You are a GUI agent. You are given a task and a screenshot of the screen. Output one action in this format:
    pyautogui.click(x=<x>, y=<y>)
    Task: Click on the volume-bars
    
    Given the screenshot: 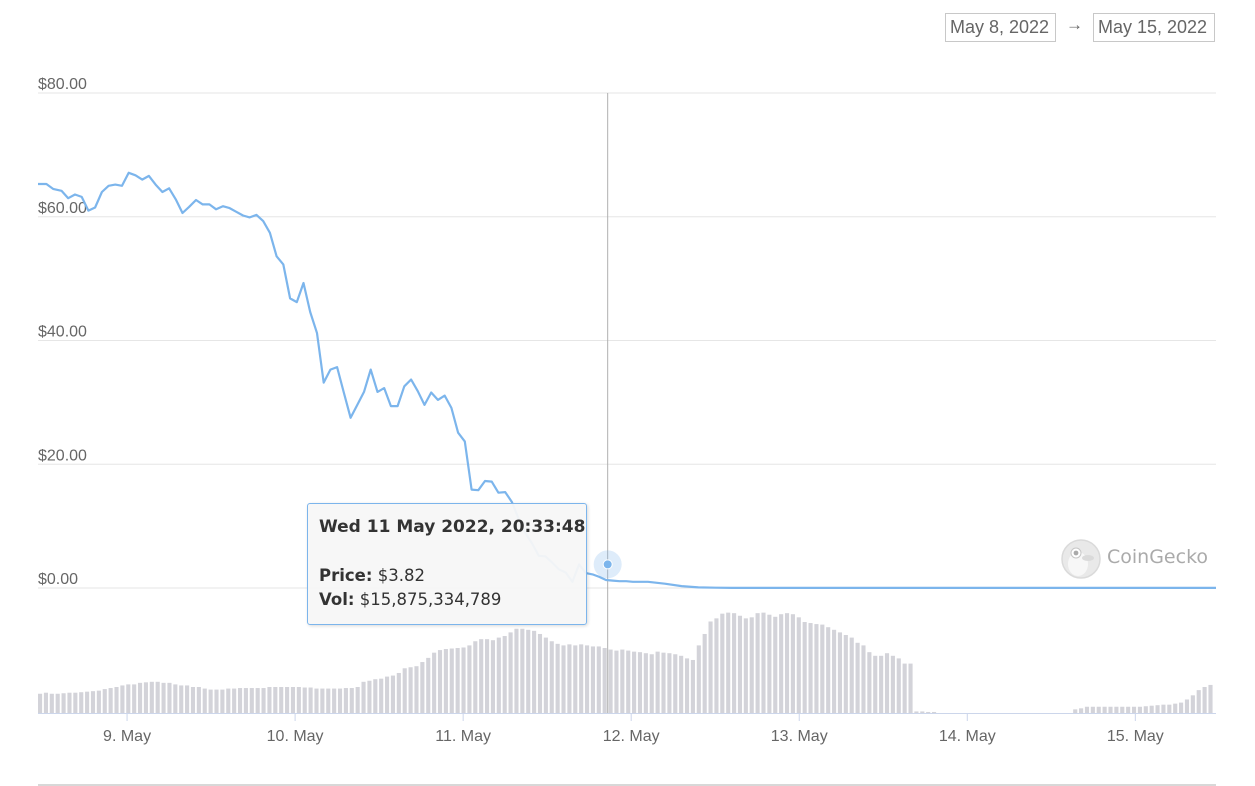 What is the action you would take?
    pyautogui.click(x=625, y=662)
    